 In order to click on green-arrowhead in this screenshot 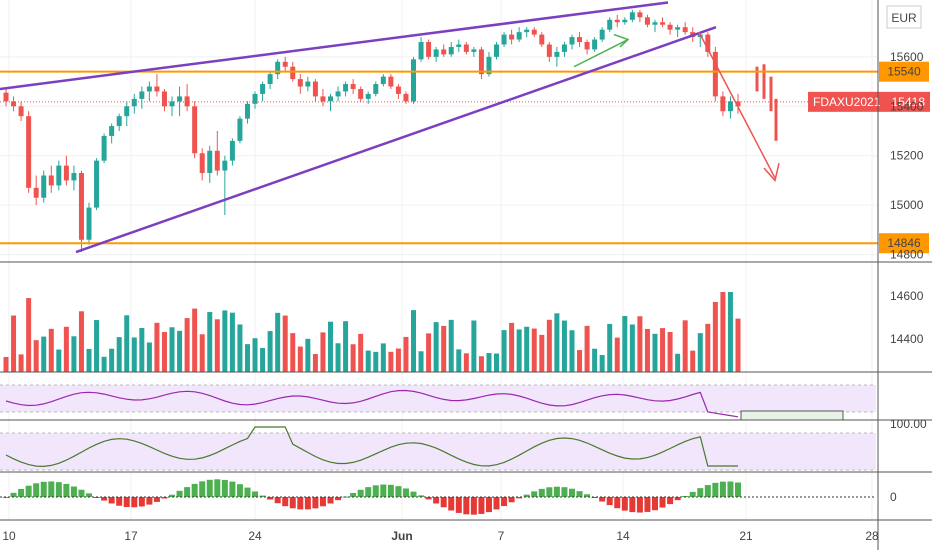, I will do `click(621, 40)`.